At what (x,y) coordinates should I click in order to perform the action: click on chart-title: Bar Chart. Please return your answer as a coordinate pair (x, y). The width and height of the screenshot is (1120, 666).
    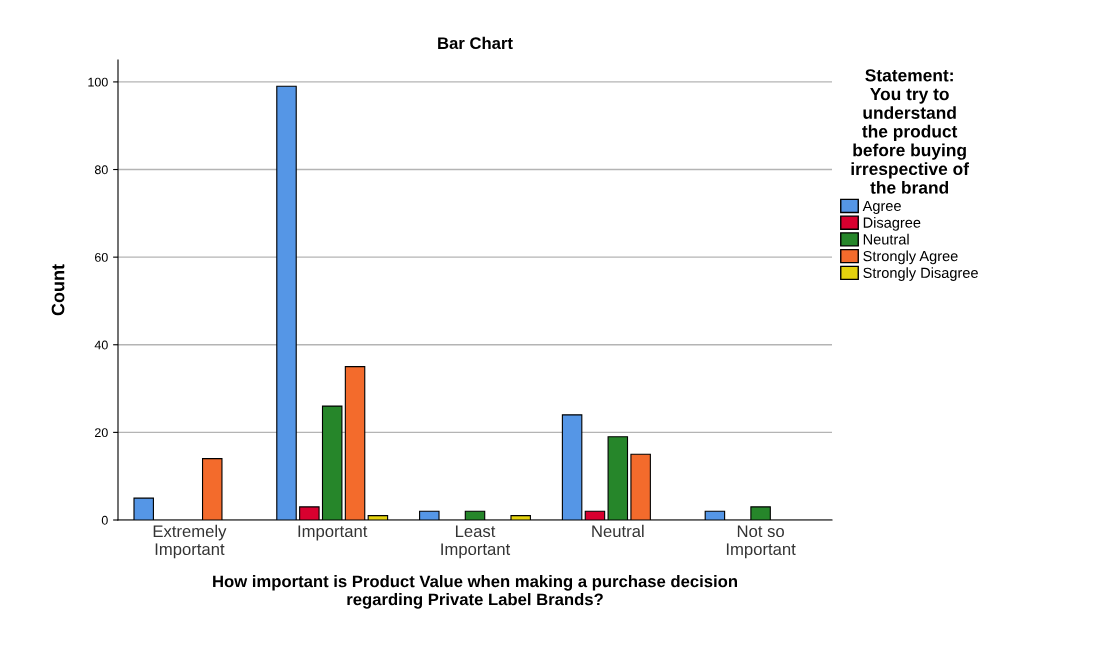
    Looking at the image, I should click on (475, 43).